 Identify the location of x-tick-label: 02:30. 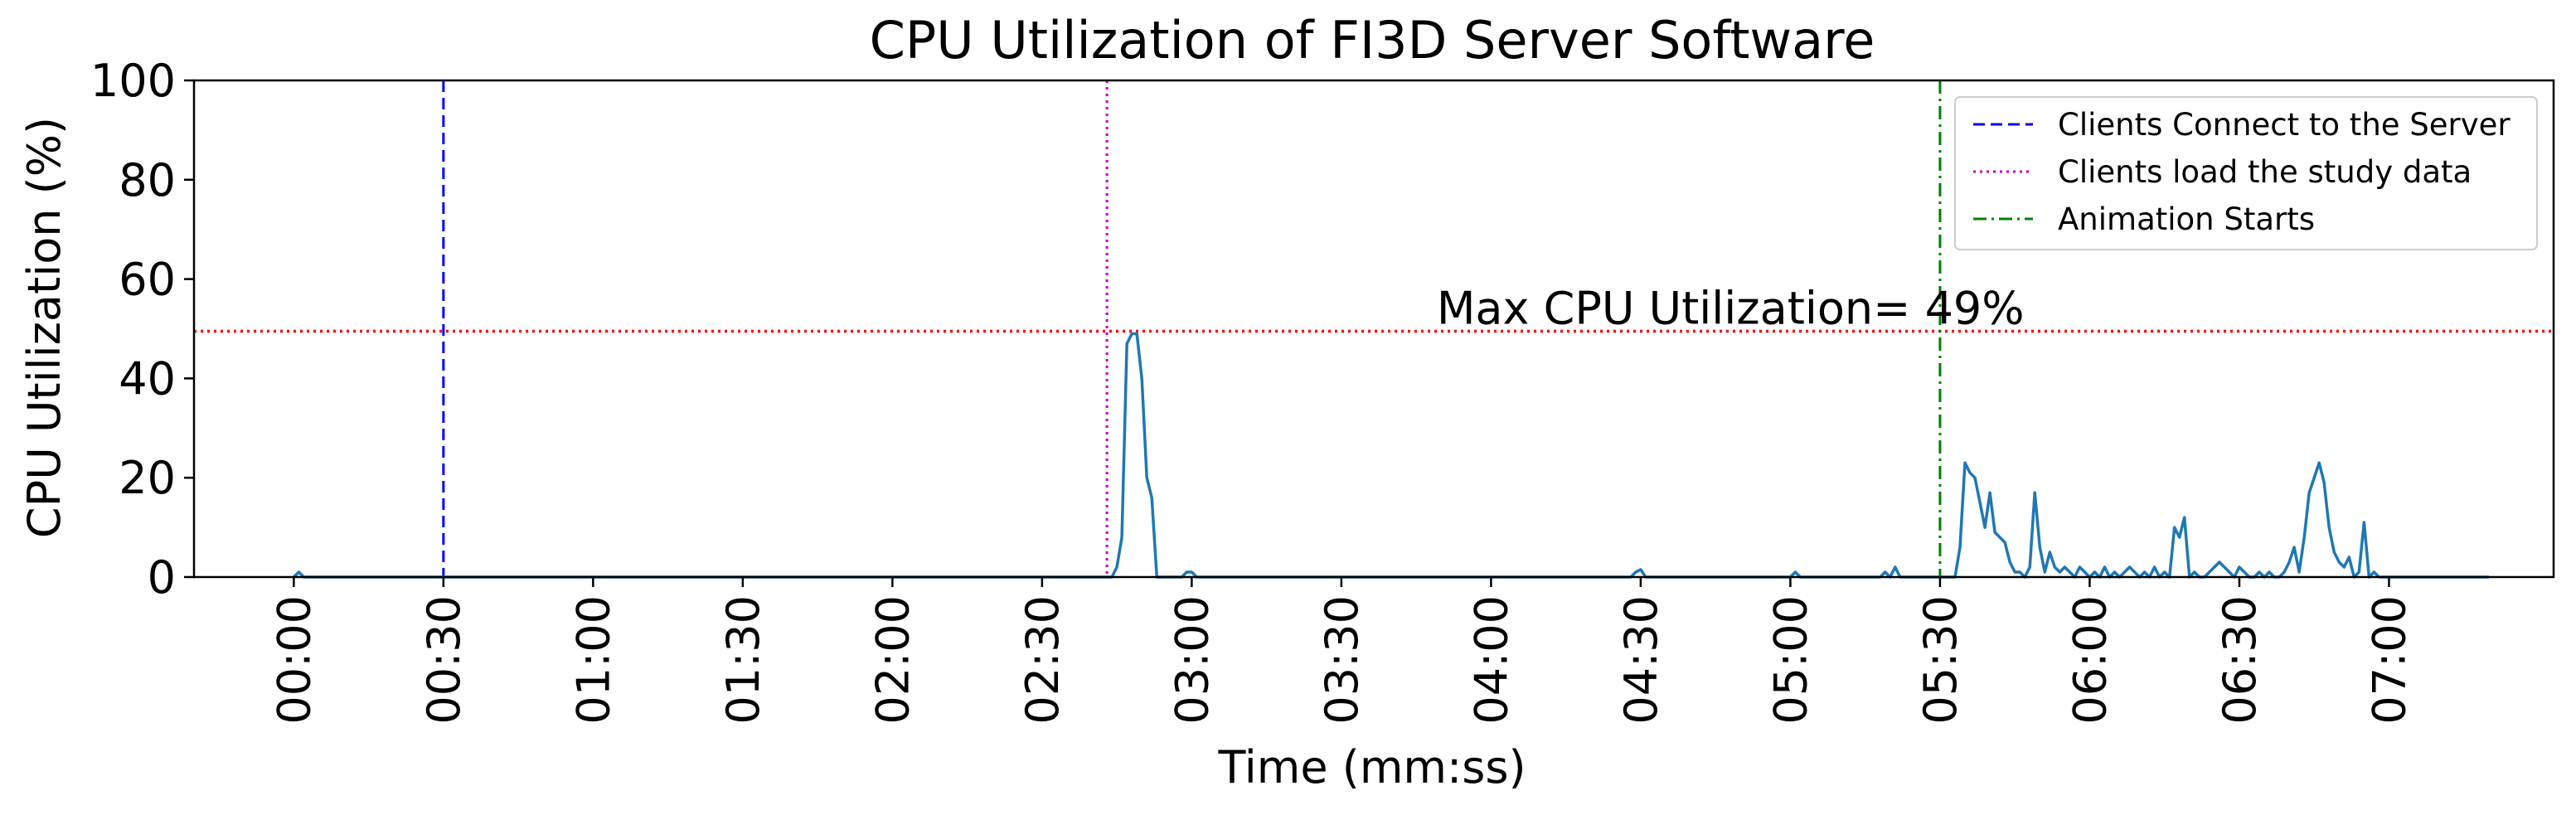
(1042, 660).